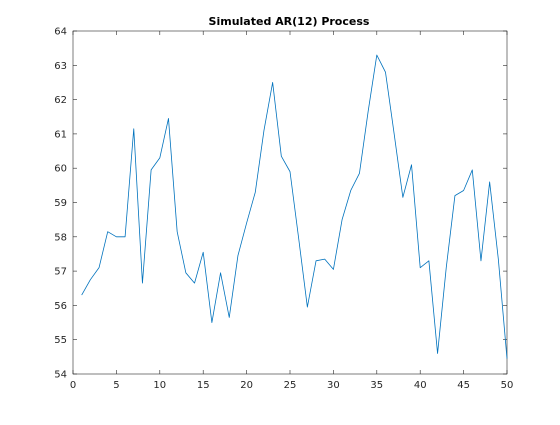 This screenshot has height=425, width=560. Describe the element at coordinates (60, 100) in the screenshot. I see `y-tick-label: 62` at that location.